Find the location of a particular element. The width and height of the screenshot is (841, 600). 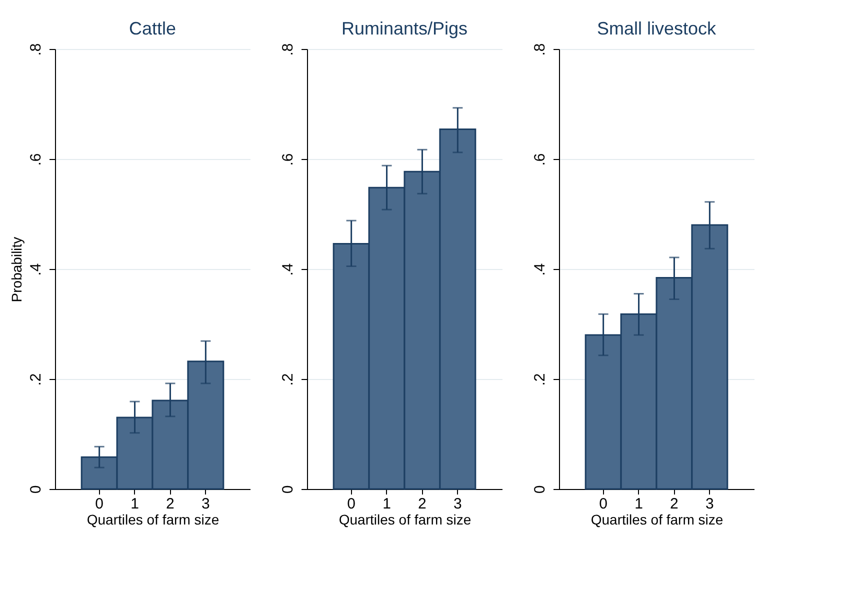

chart-title: Small livestock is located at coordinates (657, 28).